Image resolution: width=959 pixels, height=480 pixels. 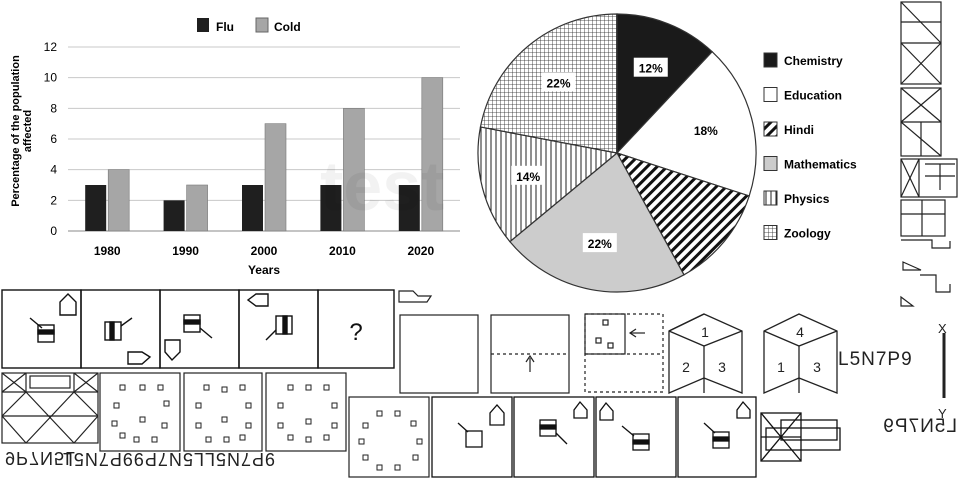 What do you see at coordinates (185, 251) in the screenshot?
I see `x-tick-label: 1990` at bounding box center [185, 251].